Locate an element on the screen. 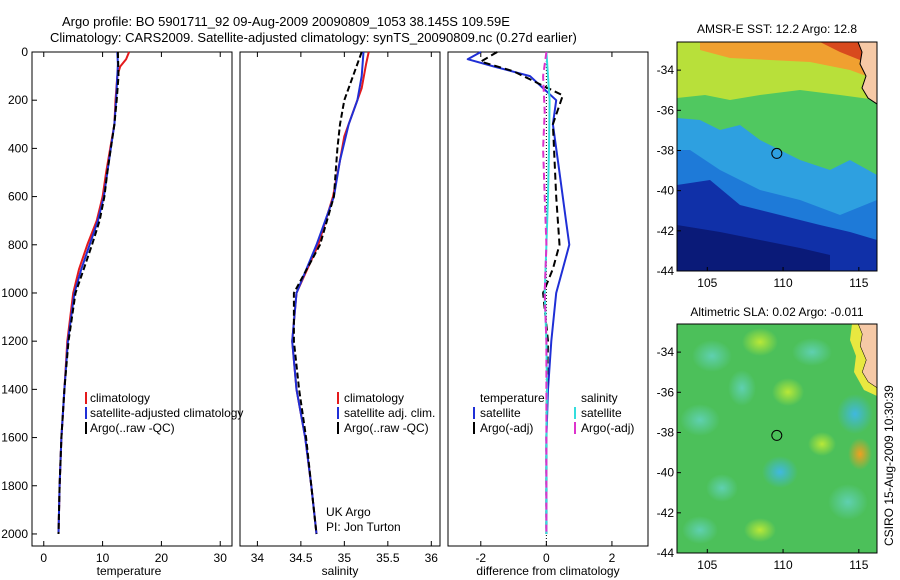  x-tick-label: 20 is located at coordinates (162, 558).